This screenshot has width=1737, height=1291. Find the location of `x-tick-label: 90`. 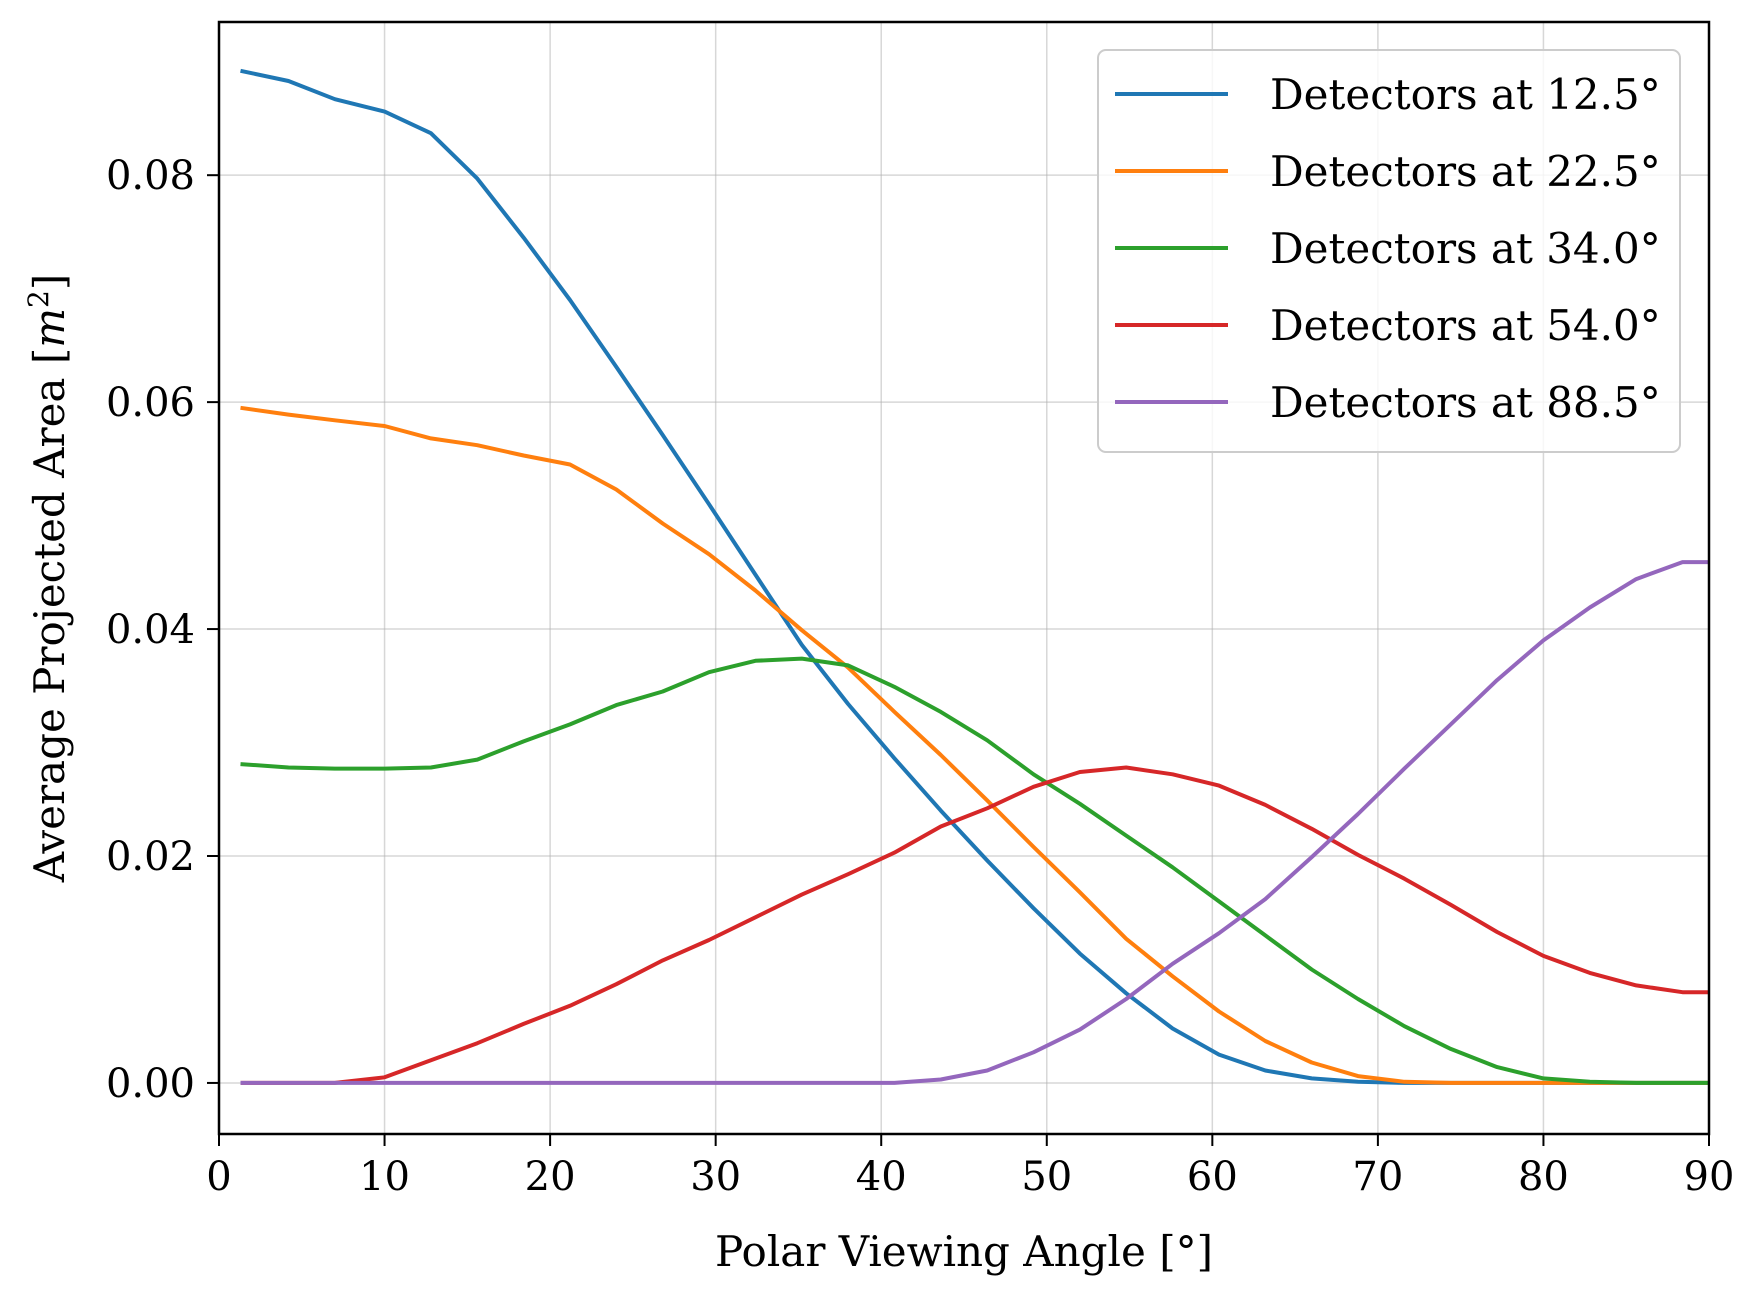

x-tick-label: 90 is located at coordinates (1709, 1177).